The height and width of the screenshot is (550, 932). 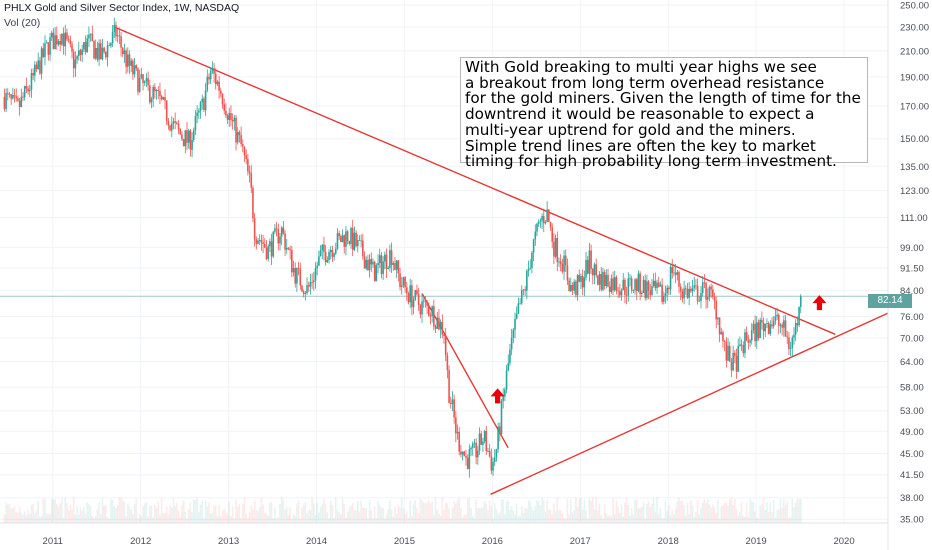 What do you see at coordinates (492, 541) in the screenshot?
I see `time-tick-label: 2016` at bounding box center [492, 541].